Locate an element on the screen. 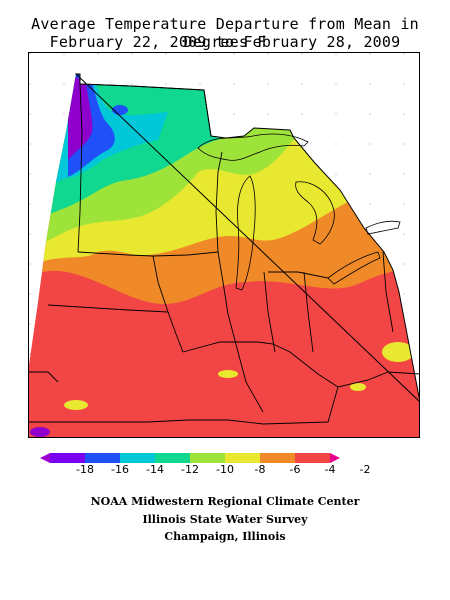 Image resolution: width=450 pixels, height=600 pixels. legend-tick-label: -18 is located at coordinates (85, 469).